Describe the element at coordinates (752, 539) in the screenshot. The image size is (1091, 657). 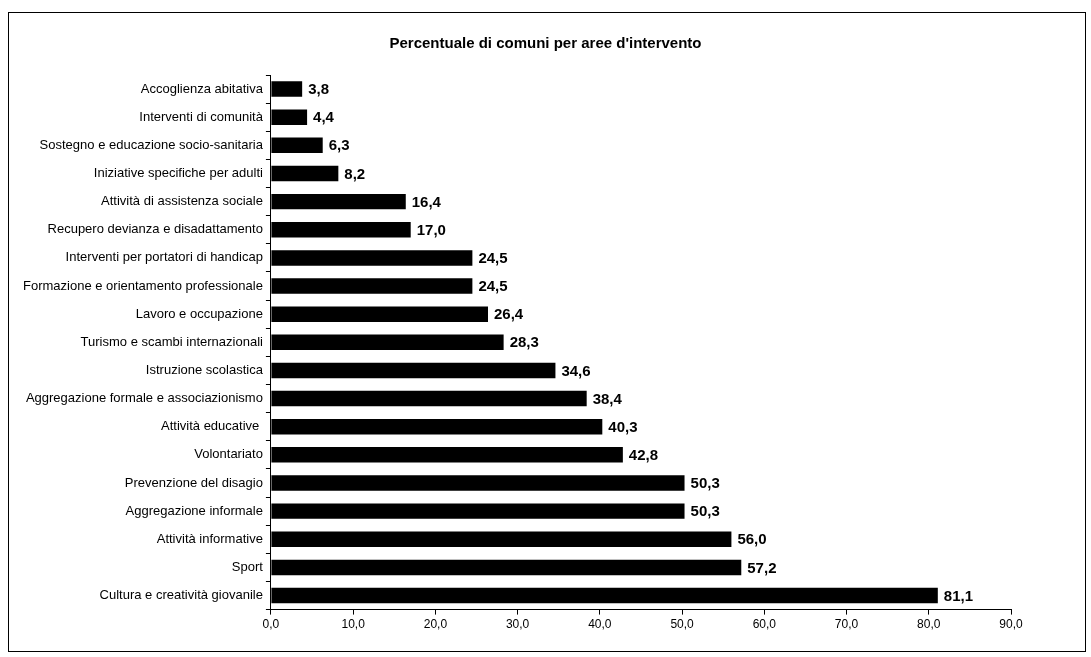
I see `data-label: 56,0` at that location.